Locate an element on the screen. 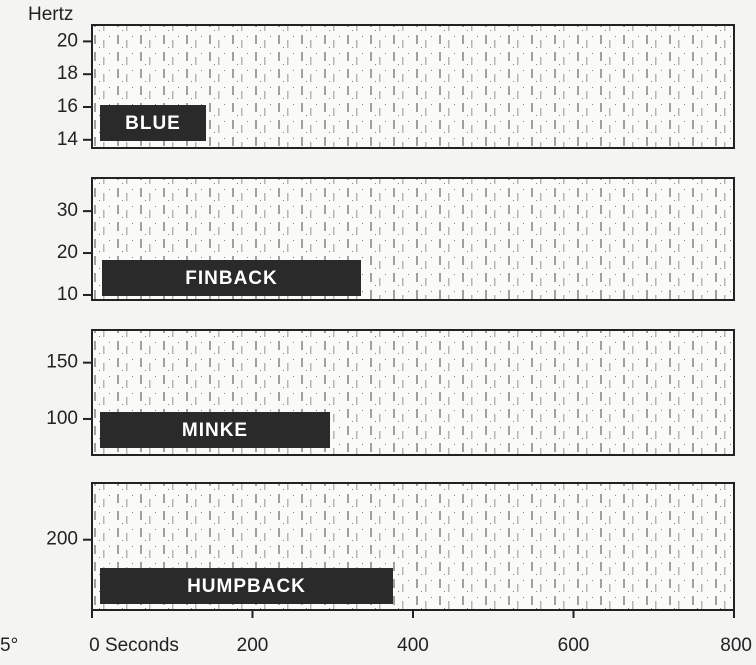  y-tick-label: 18 is located at coordinates (67, 73).